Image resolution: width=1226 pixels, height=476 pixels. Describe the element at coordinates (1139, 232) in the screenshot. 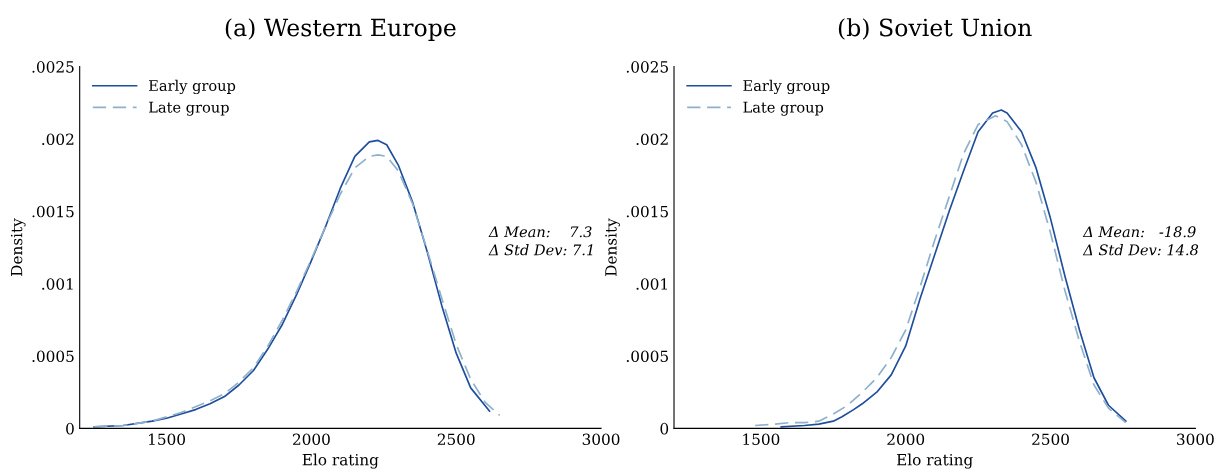

I see `annotation: Δ Mean: -18.9` at that location.